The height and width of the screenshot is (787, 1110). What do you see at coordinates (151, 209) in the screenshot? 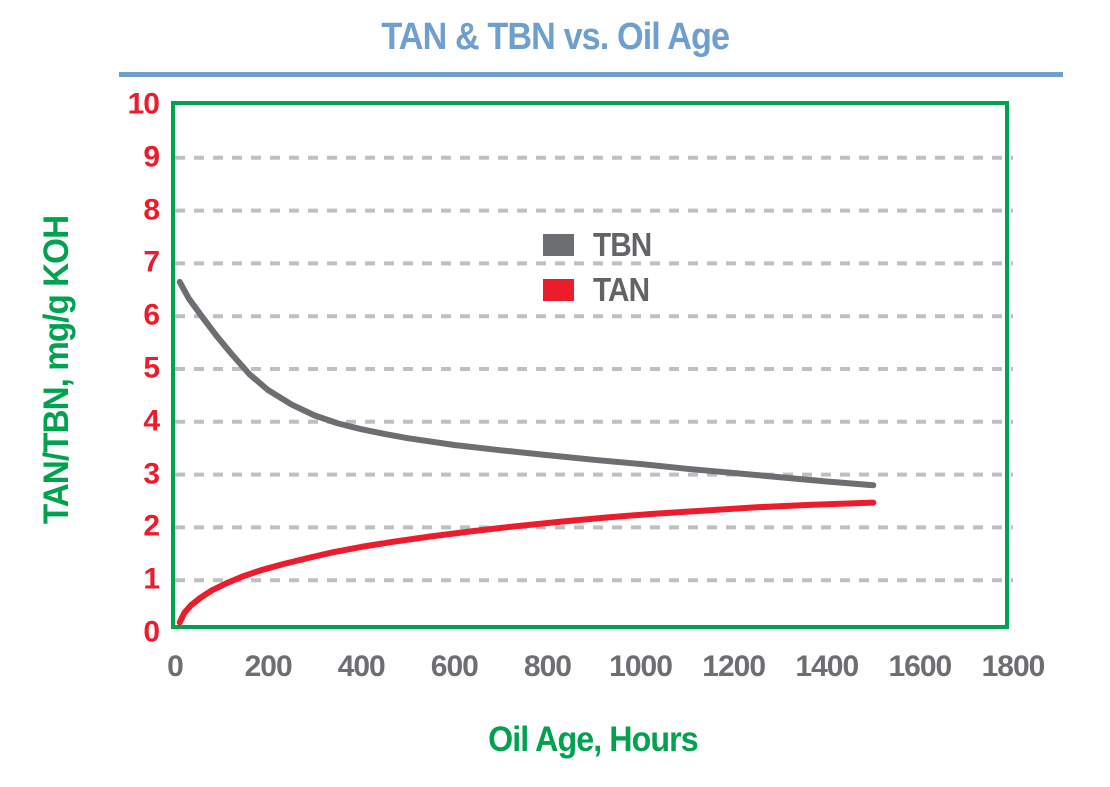
I see `y-tick-label-8: 8` at bounding box center [151, 209].